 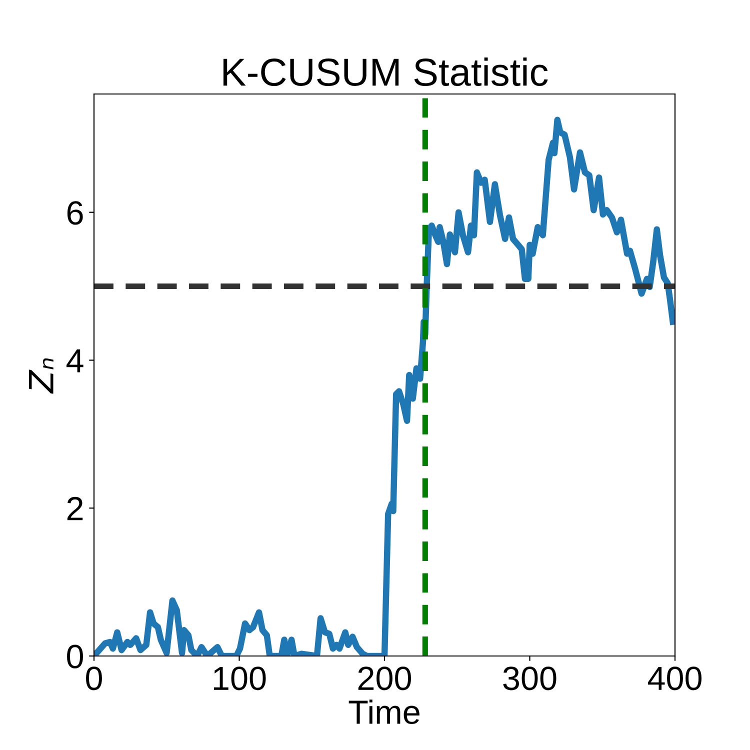 What do you see at coordinates (384, 712) in the screenshot?
I see `x-axis-title: Time` at bounding box center [384, 712].